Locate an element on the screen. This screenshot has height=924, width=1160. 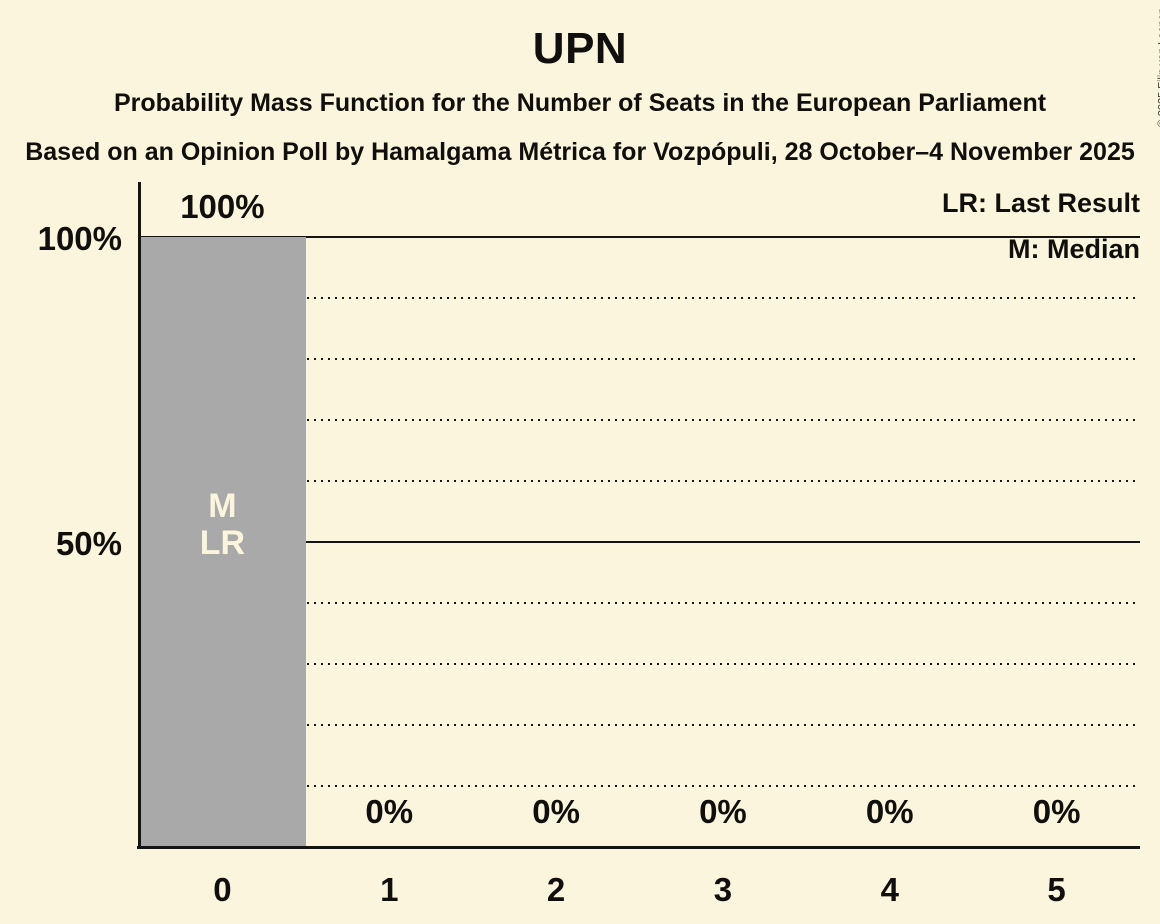
x-tick-label: 4 is located at coordinates (889, 889).